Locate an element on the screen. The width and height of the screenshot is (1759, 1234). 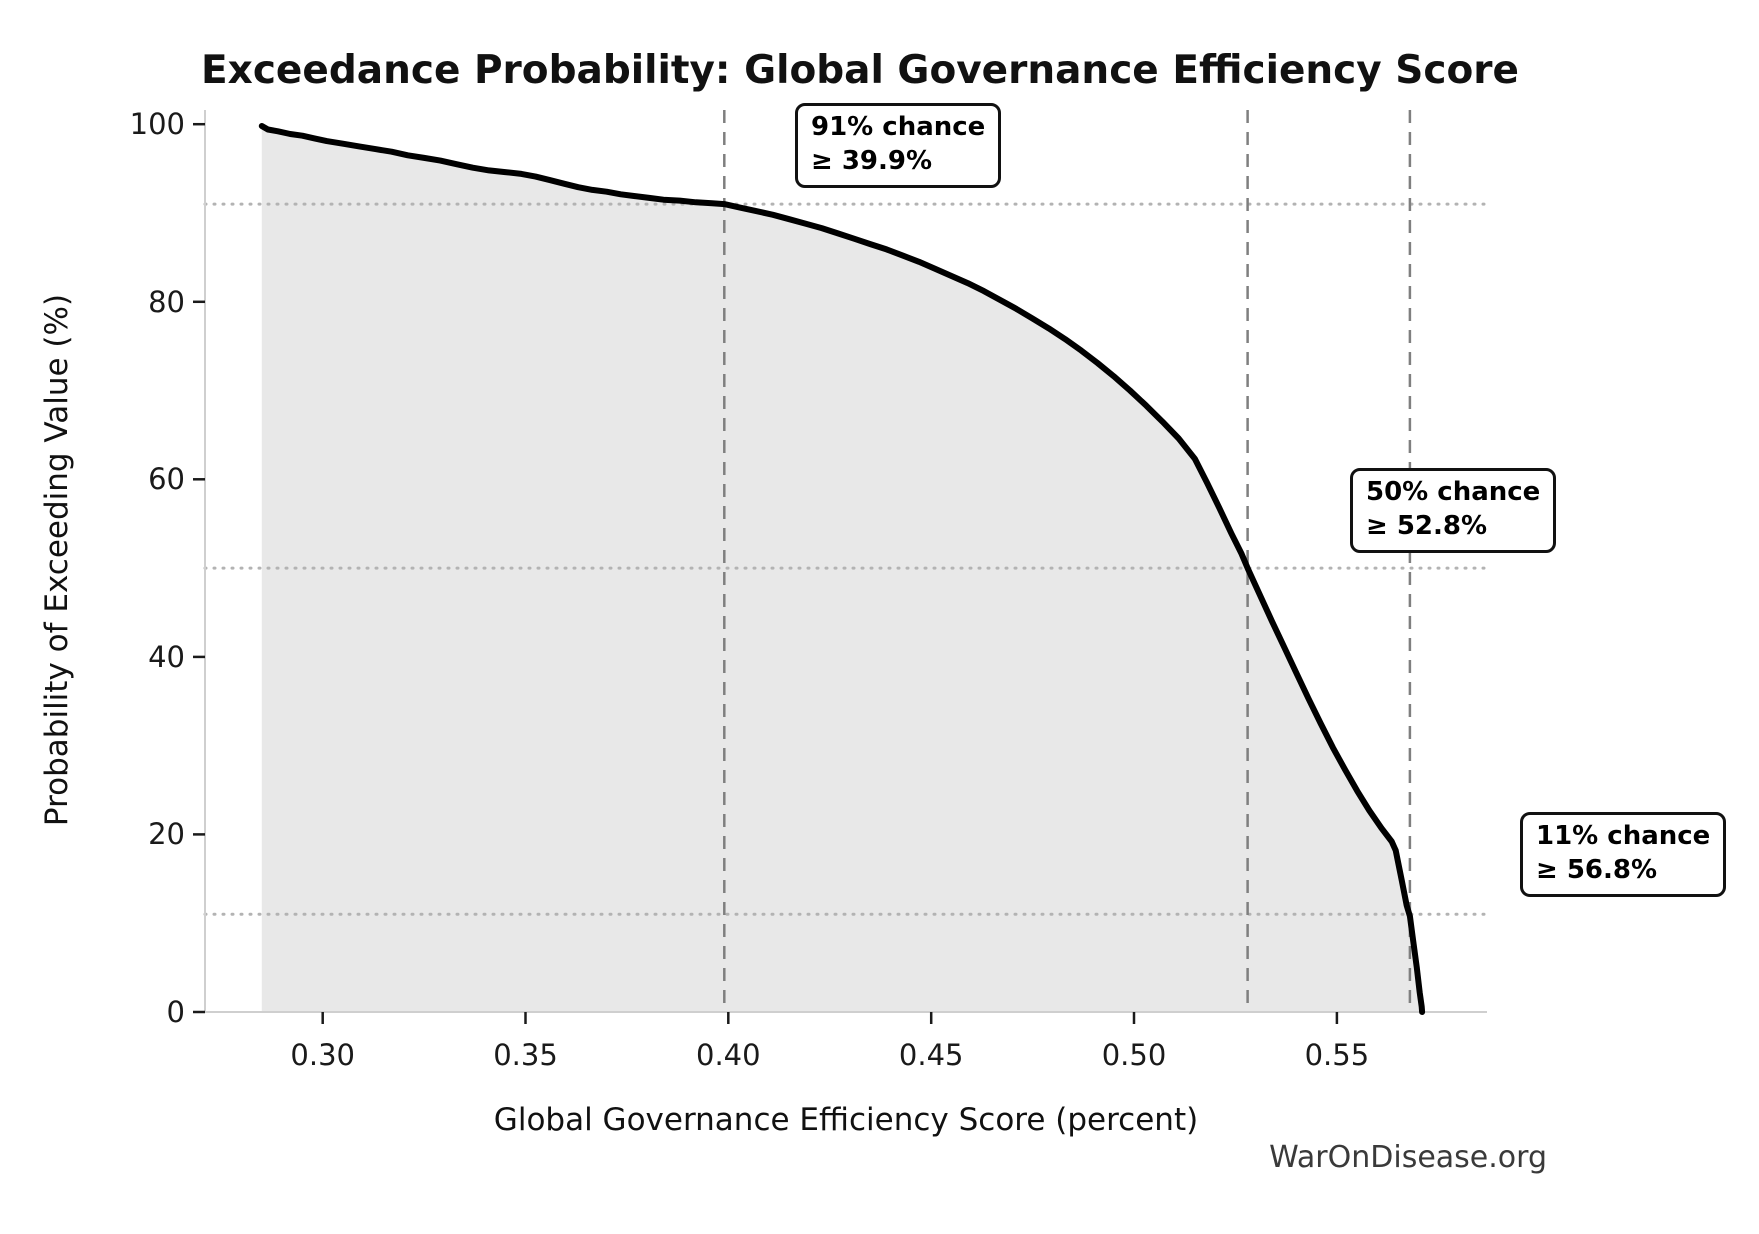
x-tick-label: 0.45 is located at coordinates (931, 1055).